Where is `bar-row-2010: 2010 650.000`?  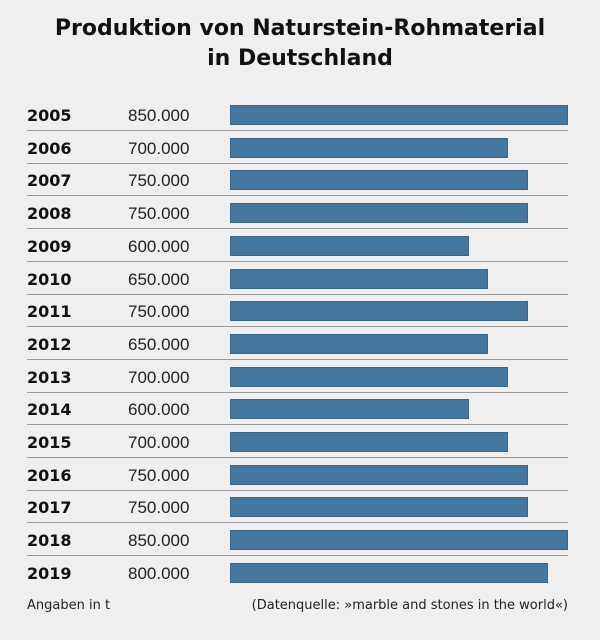
bar-row-2010: 2010 650.000 is located at coordinates (297, 279).